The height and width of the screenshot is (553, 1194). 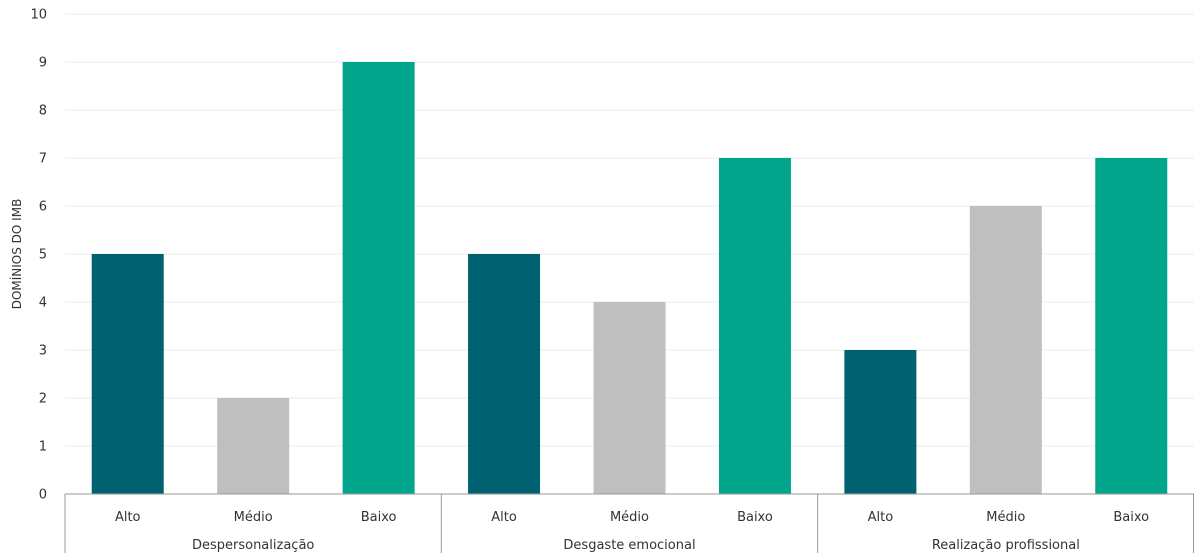 I want to click on x-group-label: Despersonalização, so click(x=253, y=545).